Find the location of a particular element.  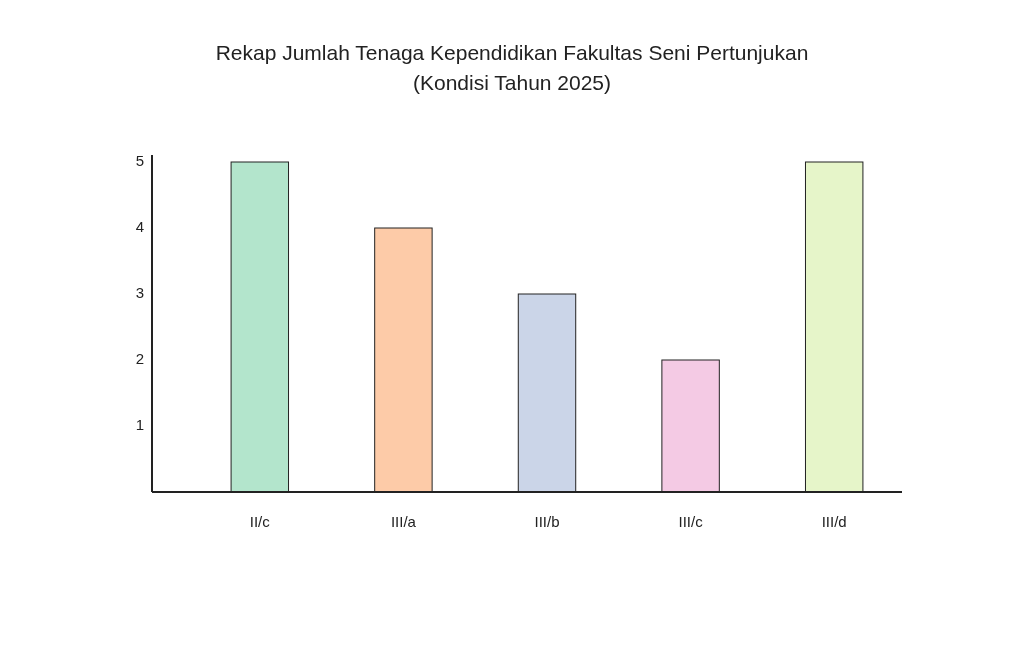

x-tick-label: II/c is located at coordinates (260, 521).